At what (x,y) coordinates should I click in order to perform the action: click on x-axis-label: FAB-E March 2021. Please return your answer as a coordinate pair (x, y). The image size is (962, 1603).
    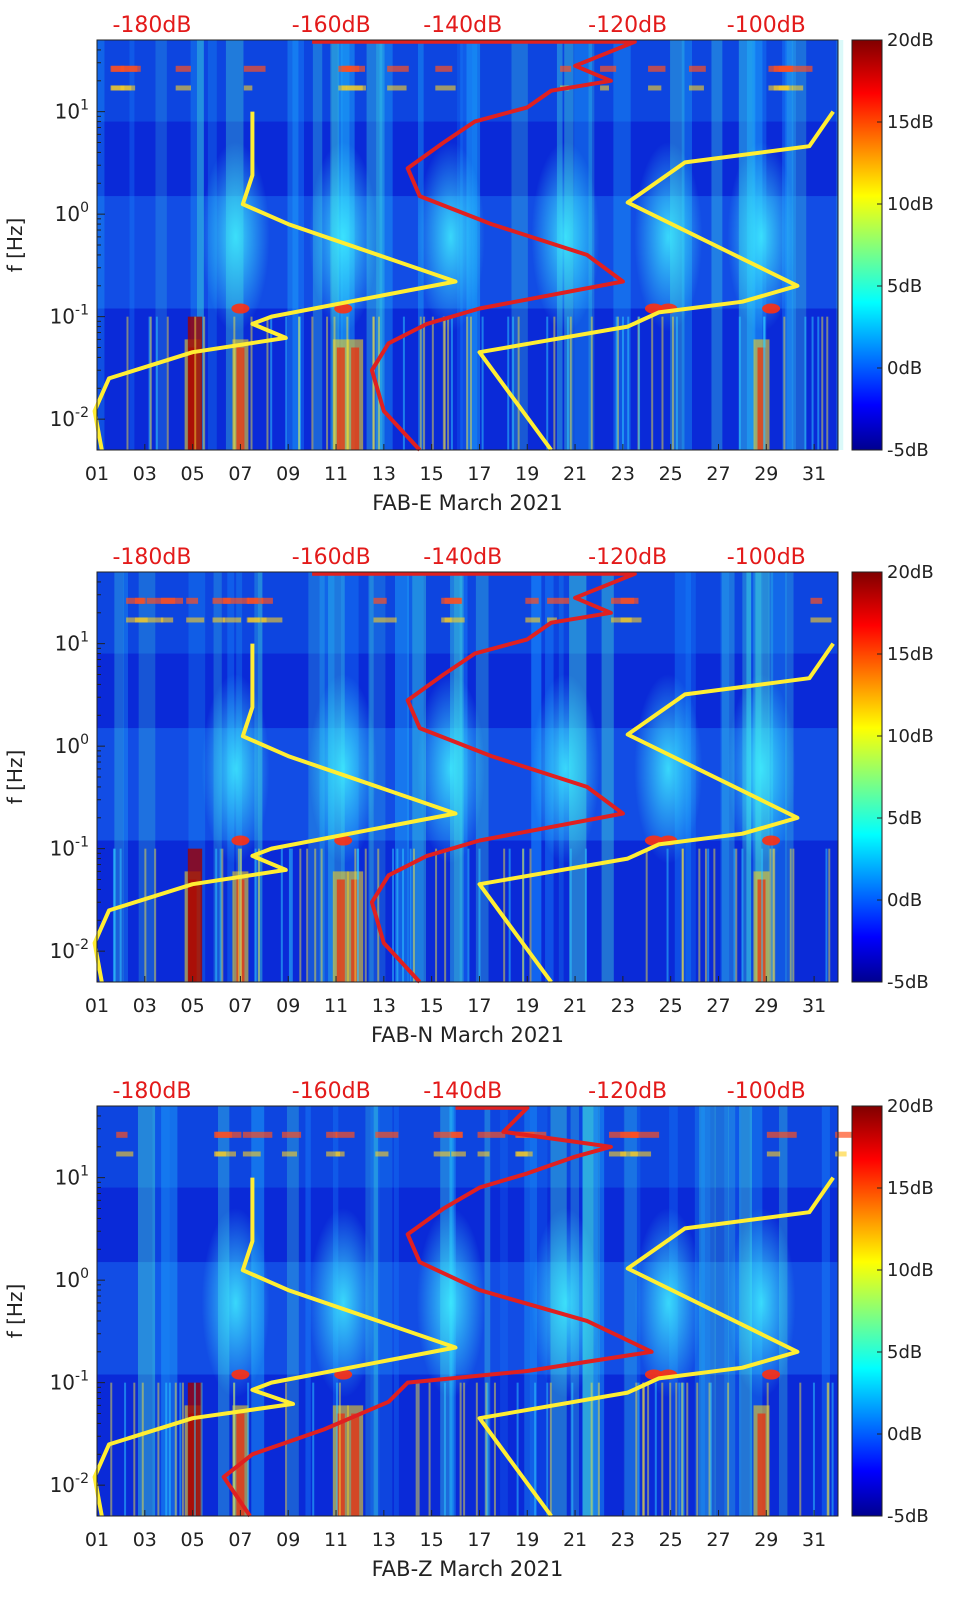
    Looking at the image, I should click on (467, 503).